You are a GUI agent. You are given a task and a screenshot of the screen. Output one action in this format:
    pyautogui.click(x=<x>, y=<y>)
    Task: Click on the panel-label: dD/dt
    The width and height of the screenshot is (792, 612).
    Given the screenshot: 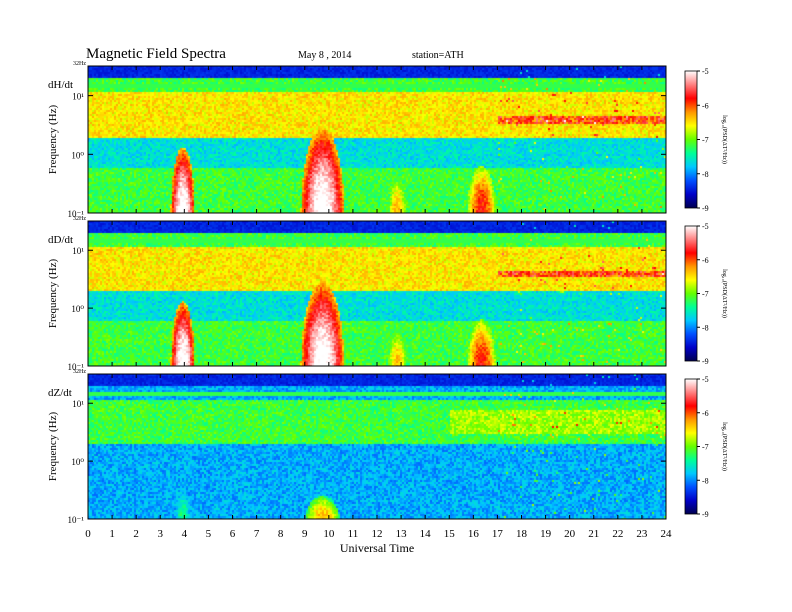 What is the action you would take?
    pyautogui.click(x=60, y=240)
    